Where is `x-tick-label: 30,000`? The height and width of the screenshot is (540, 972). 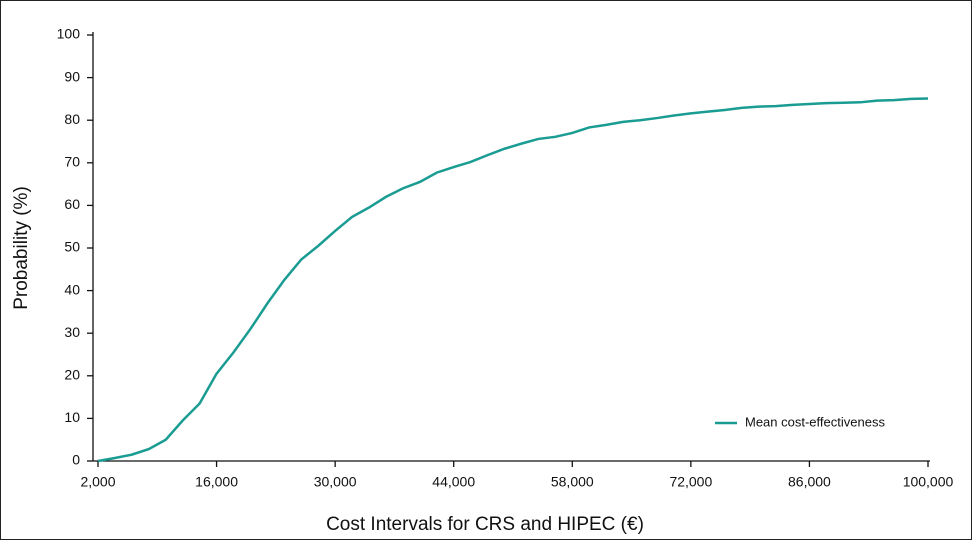
x-tick-label: 30,000 is located at coordinates (335, 482).